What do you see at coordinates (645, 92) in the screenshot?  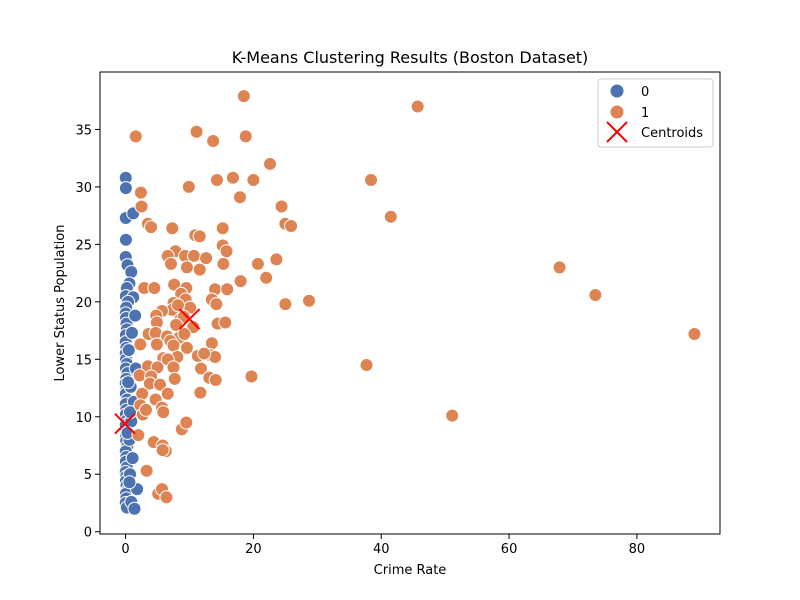 I see `legend-label-series-0: 0` at bounding box center [645, 92].